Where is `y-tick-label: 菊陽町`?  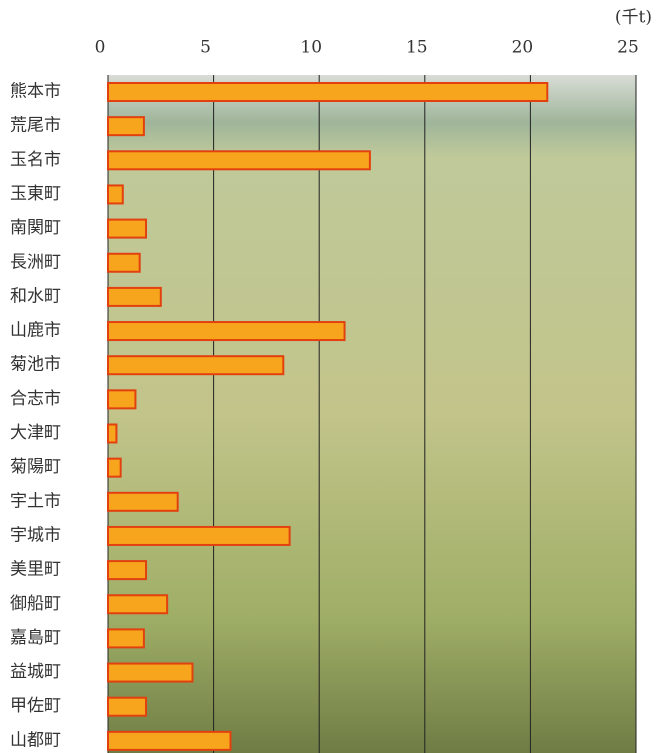
y-tick-label: 菊陽町 is located at coordinates (35, 467).